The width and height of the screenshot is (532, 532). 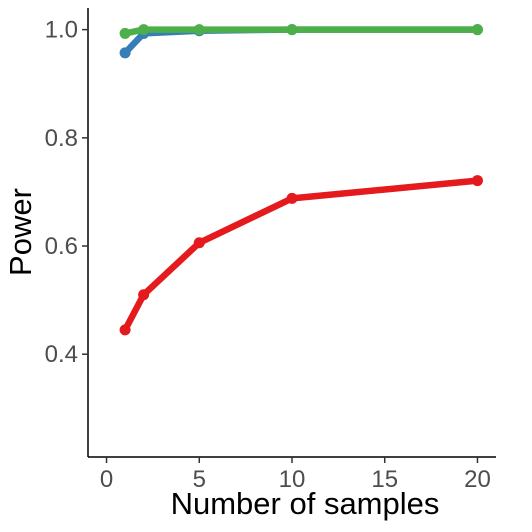 I want to click on x-tick-label: 5, so click(x=199, y=479).